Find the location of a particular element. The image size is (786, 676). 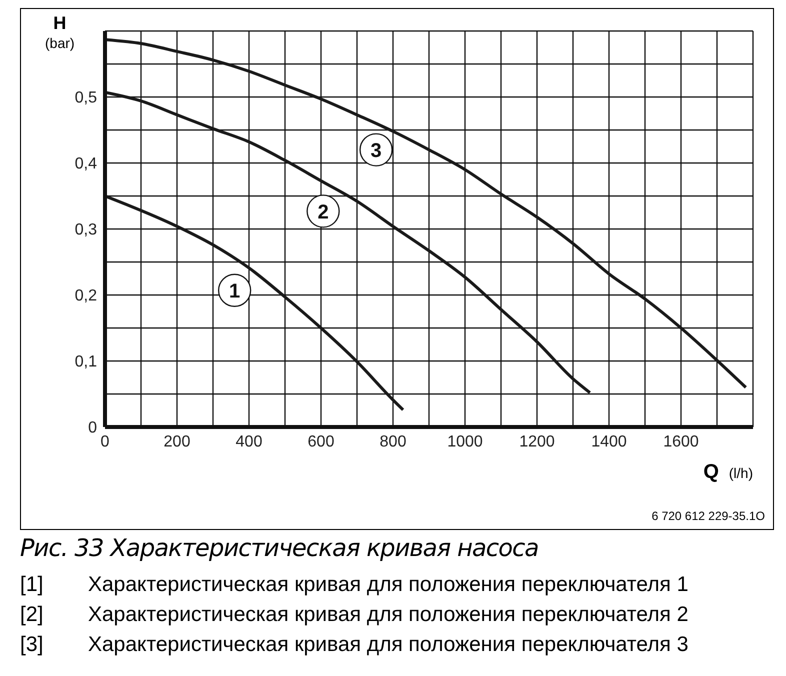

x-tick-label: 1200 is located at coordinates (537, 441).